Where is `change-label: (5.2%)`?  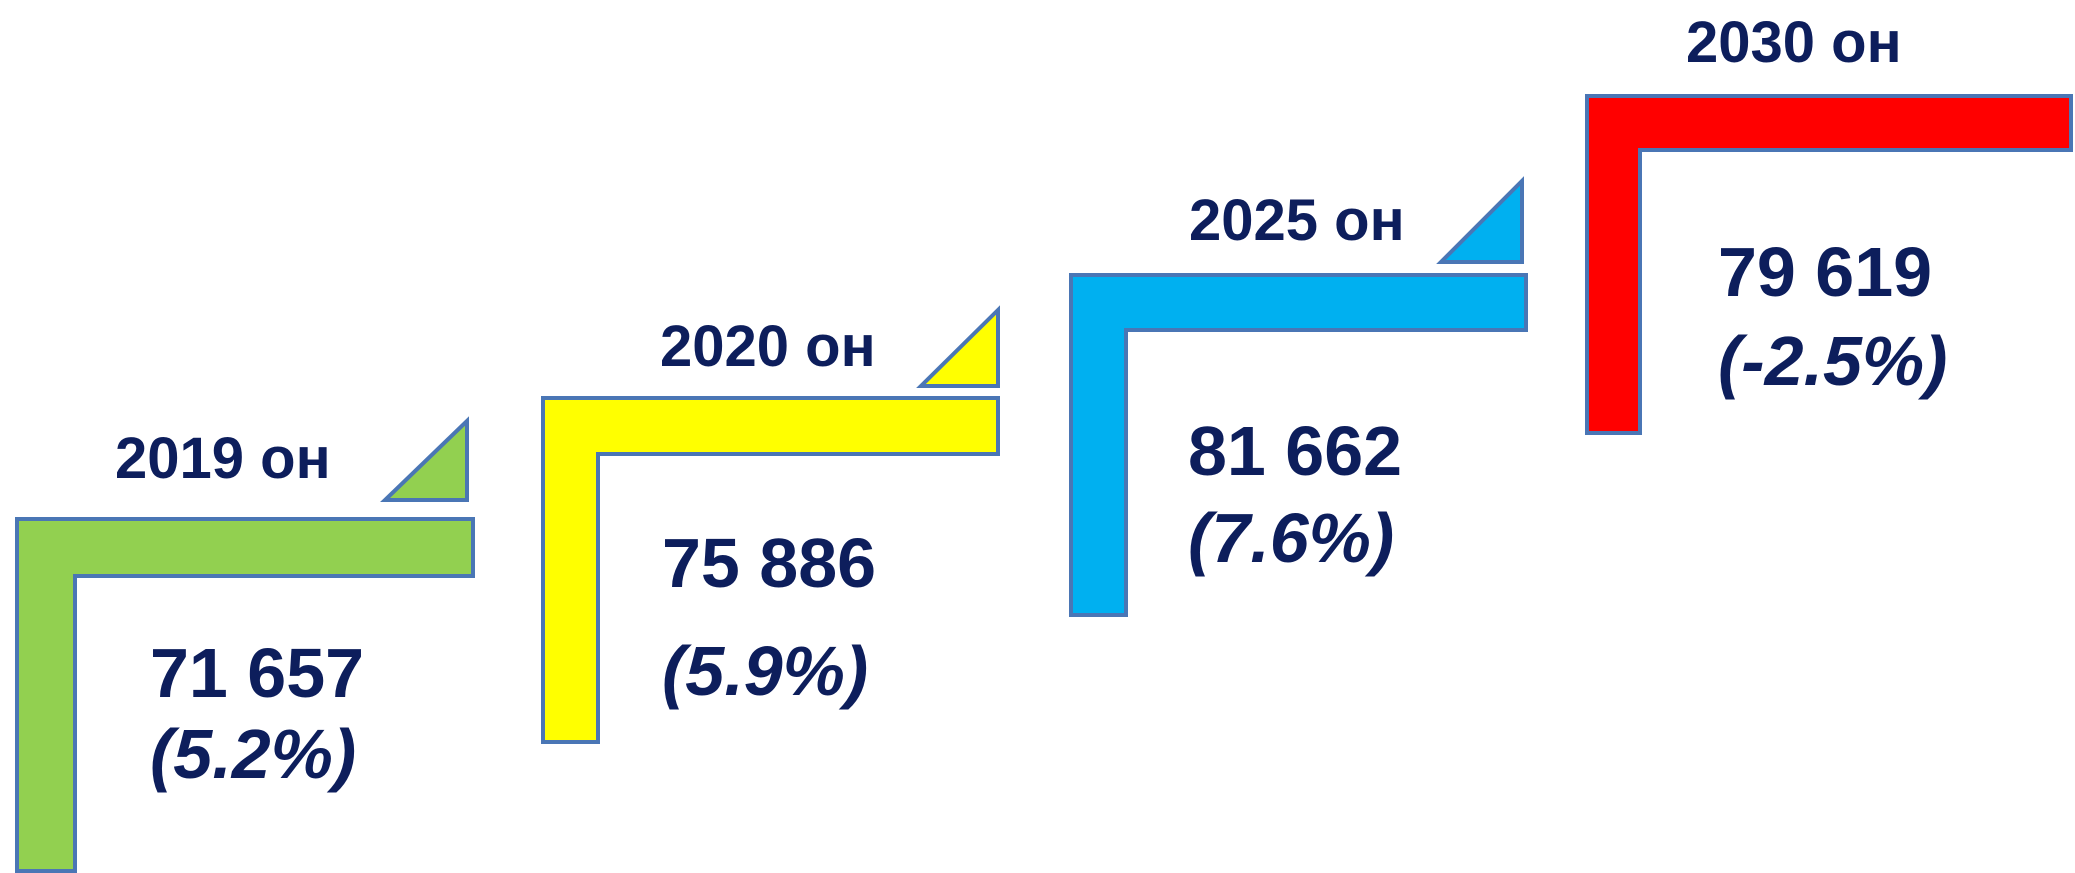
change-label: (5.2%) is located at coordinates (253, 754).